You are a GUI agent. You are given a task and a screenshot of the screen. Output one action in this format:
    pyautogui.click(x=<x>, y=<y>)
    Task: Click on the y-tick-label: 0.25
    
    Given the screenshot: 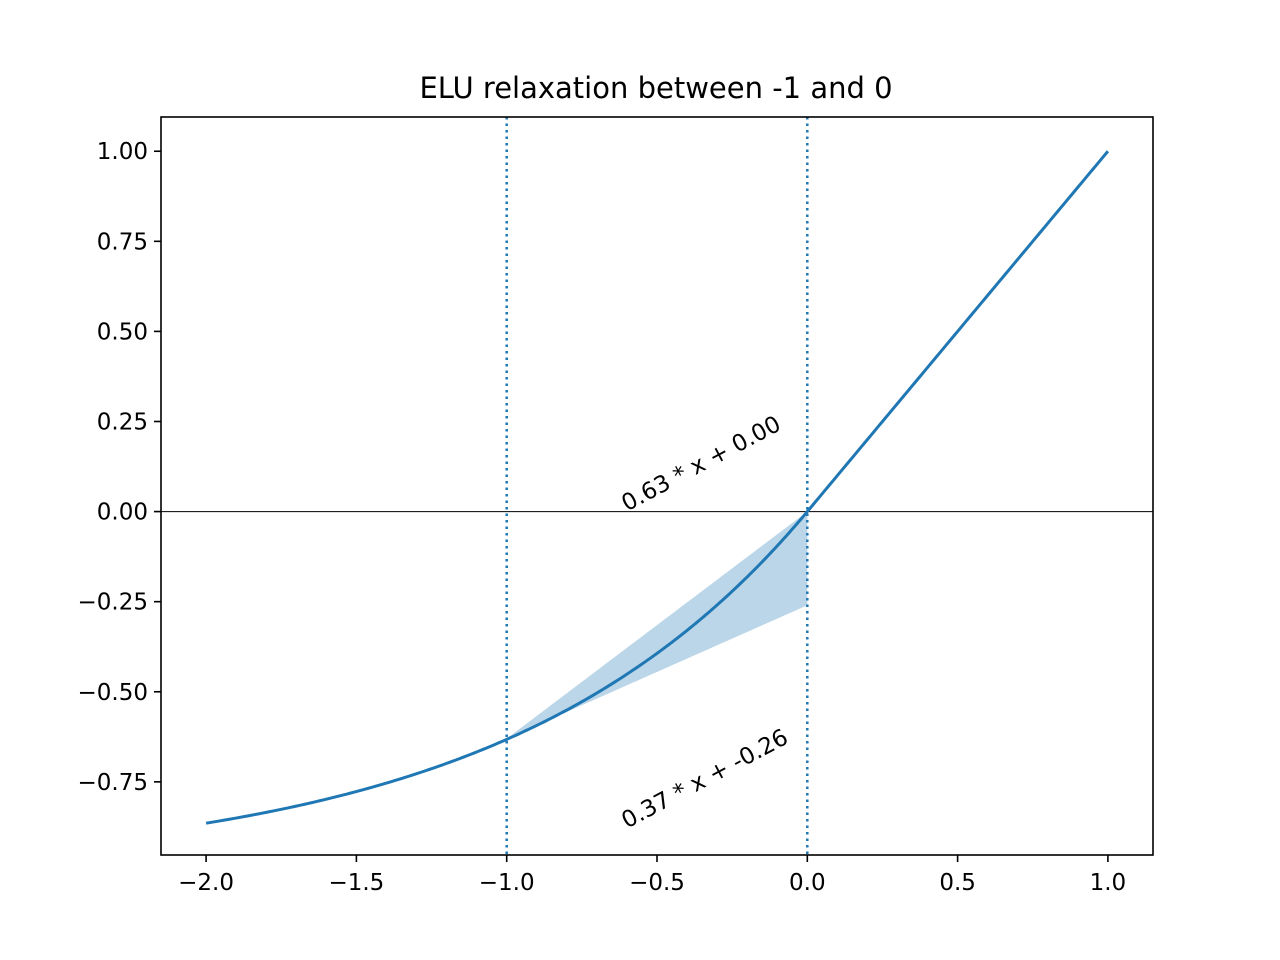 What is the action you would take?
    pyautogui.click(x=122, y=422)
    